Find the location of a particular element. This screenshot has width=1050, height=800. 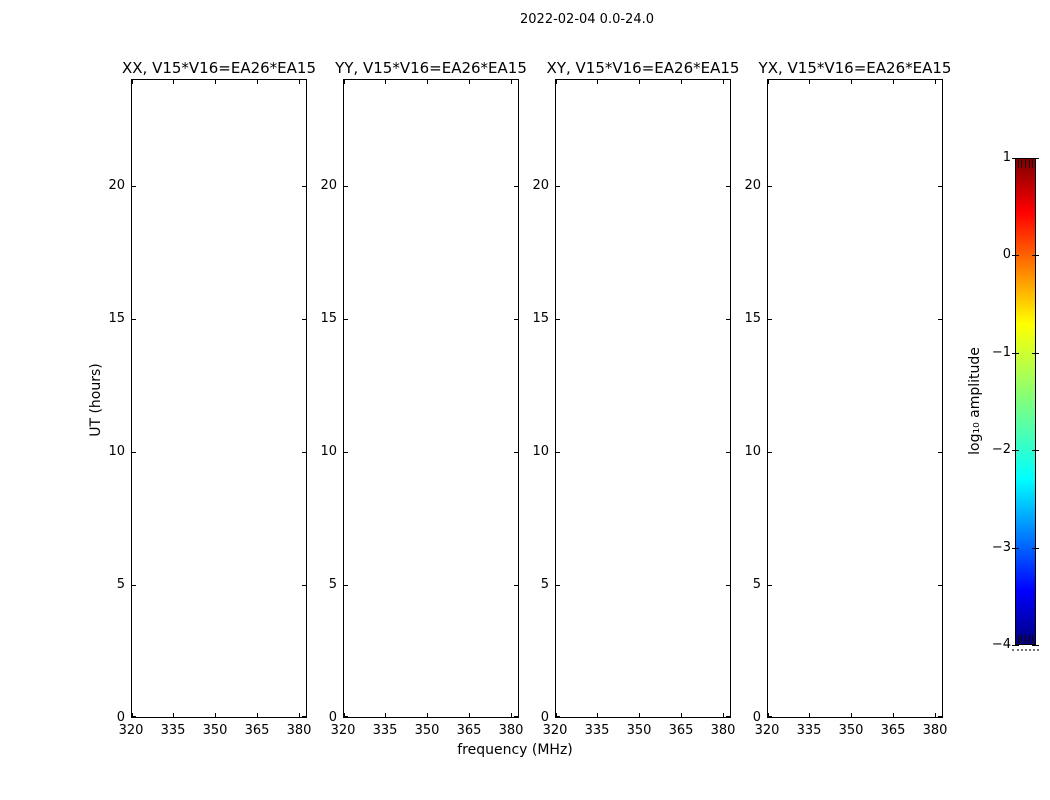

panel-YY is located at coordinates (431, 398).